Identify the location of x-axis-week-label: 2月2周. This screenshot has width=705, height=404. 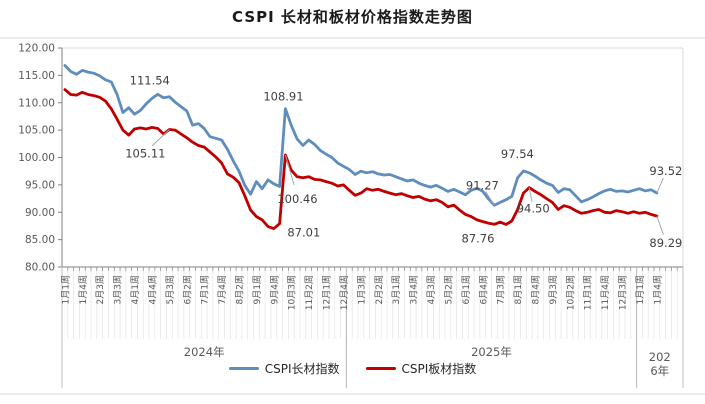
(379, 289).